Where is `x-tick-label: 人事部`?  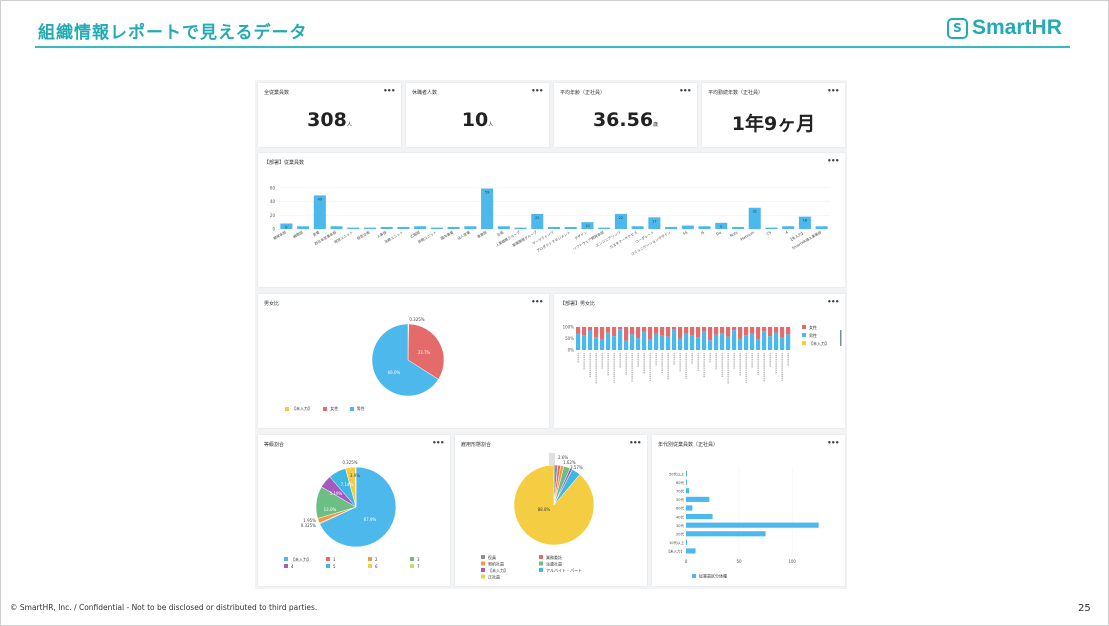 x-tick-label: 人事部 is located at coordinates (382, 234).